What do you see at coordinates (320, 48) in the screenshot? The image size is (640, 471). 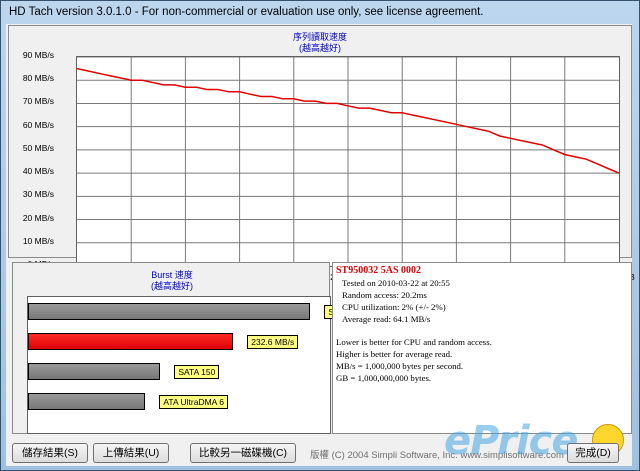 I see `read-graph-subtitle: (越高越好)` at bounding box center [320, 48].